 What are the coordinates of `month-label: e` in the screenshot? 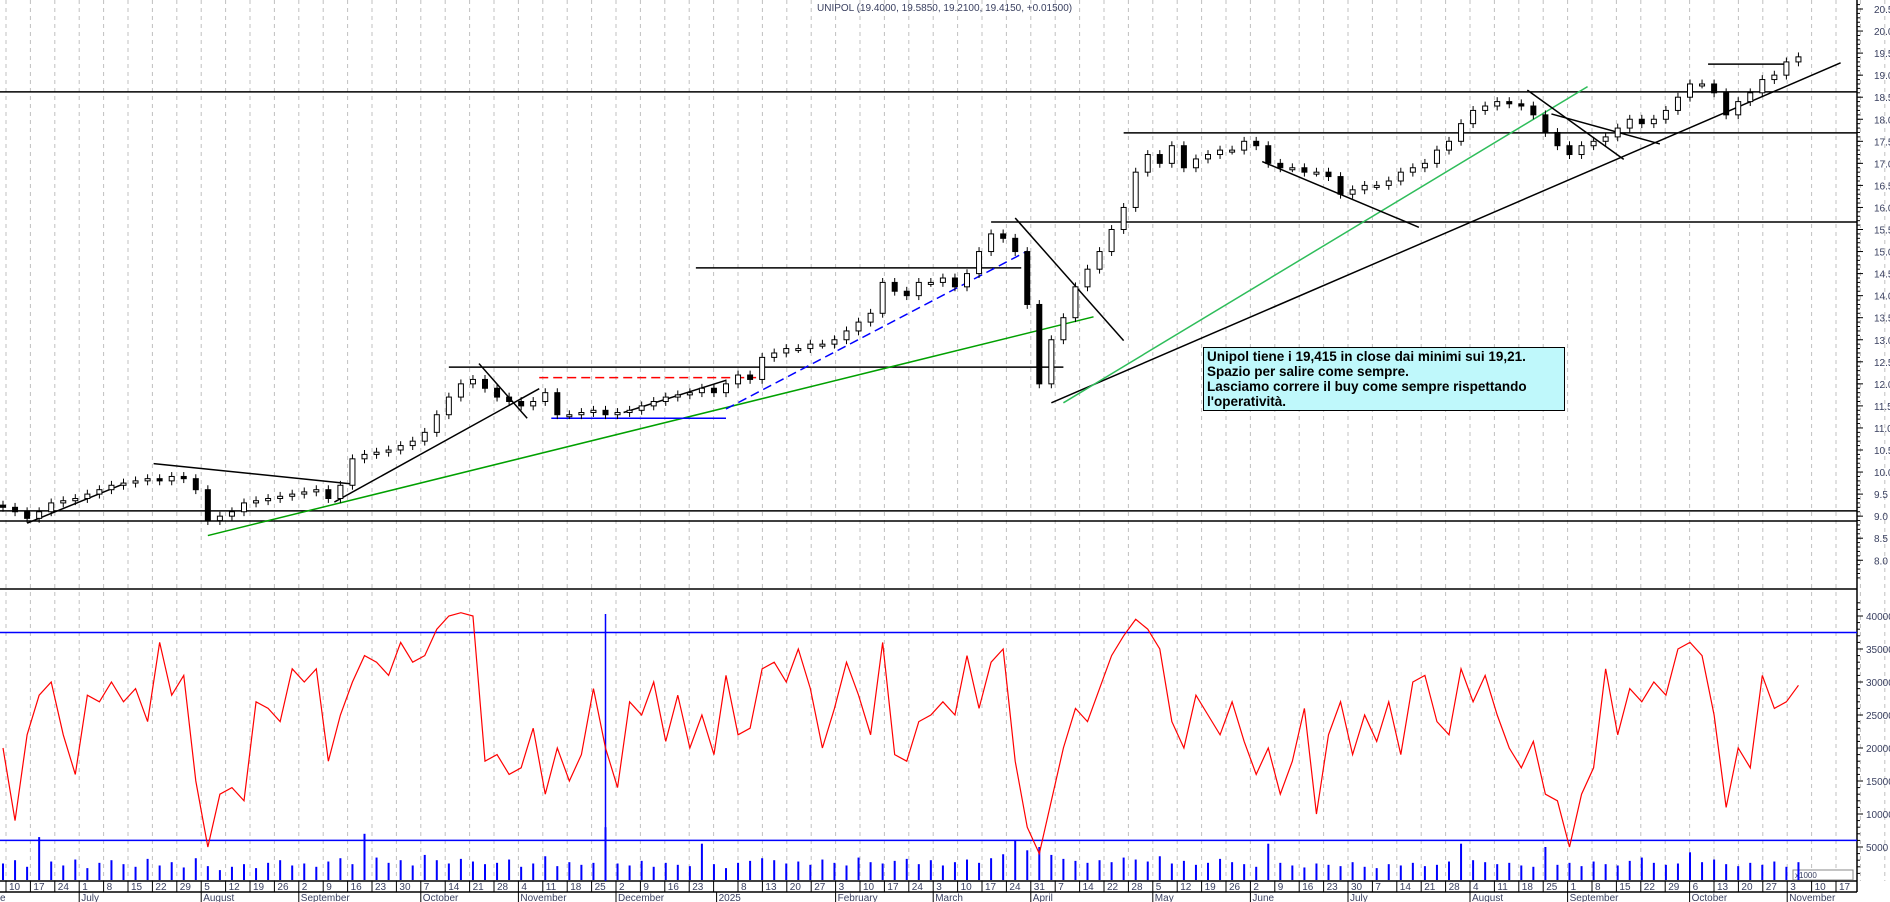 It's located at (3, 897).